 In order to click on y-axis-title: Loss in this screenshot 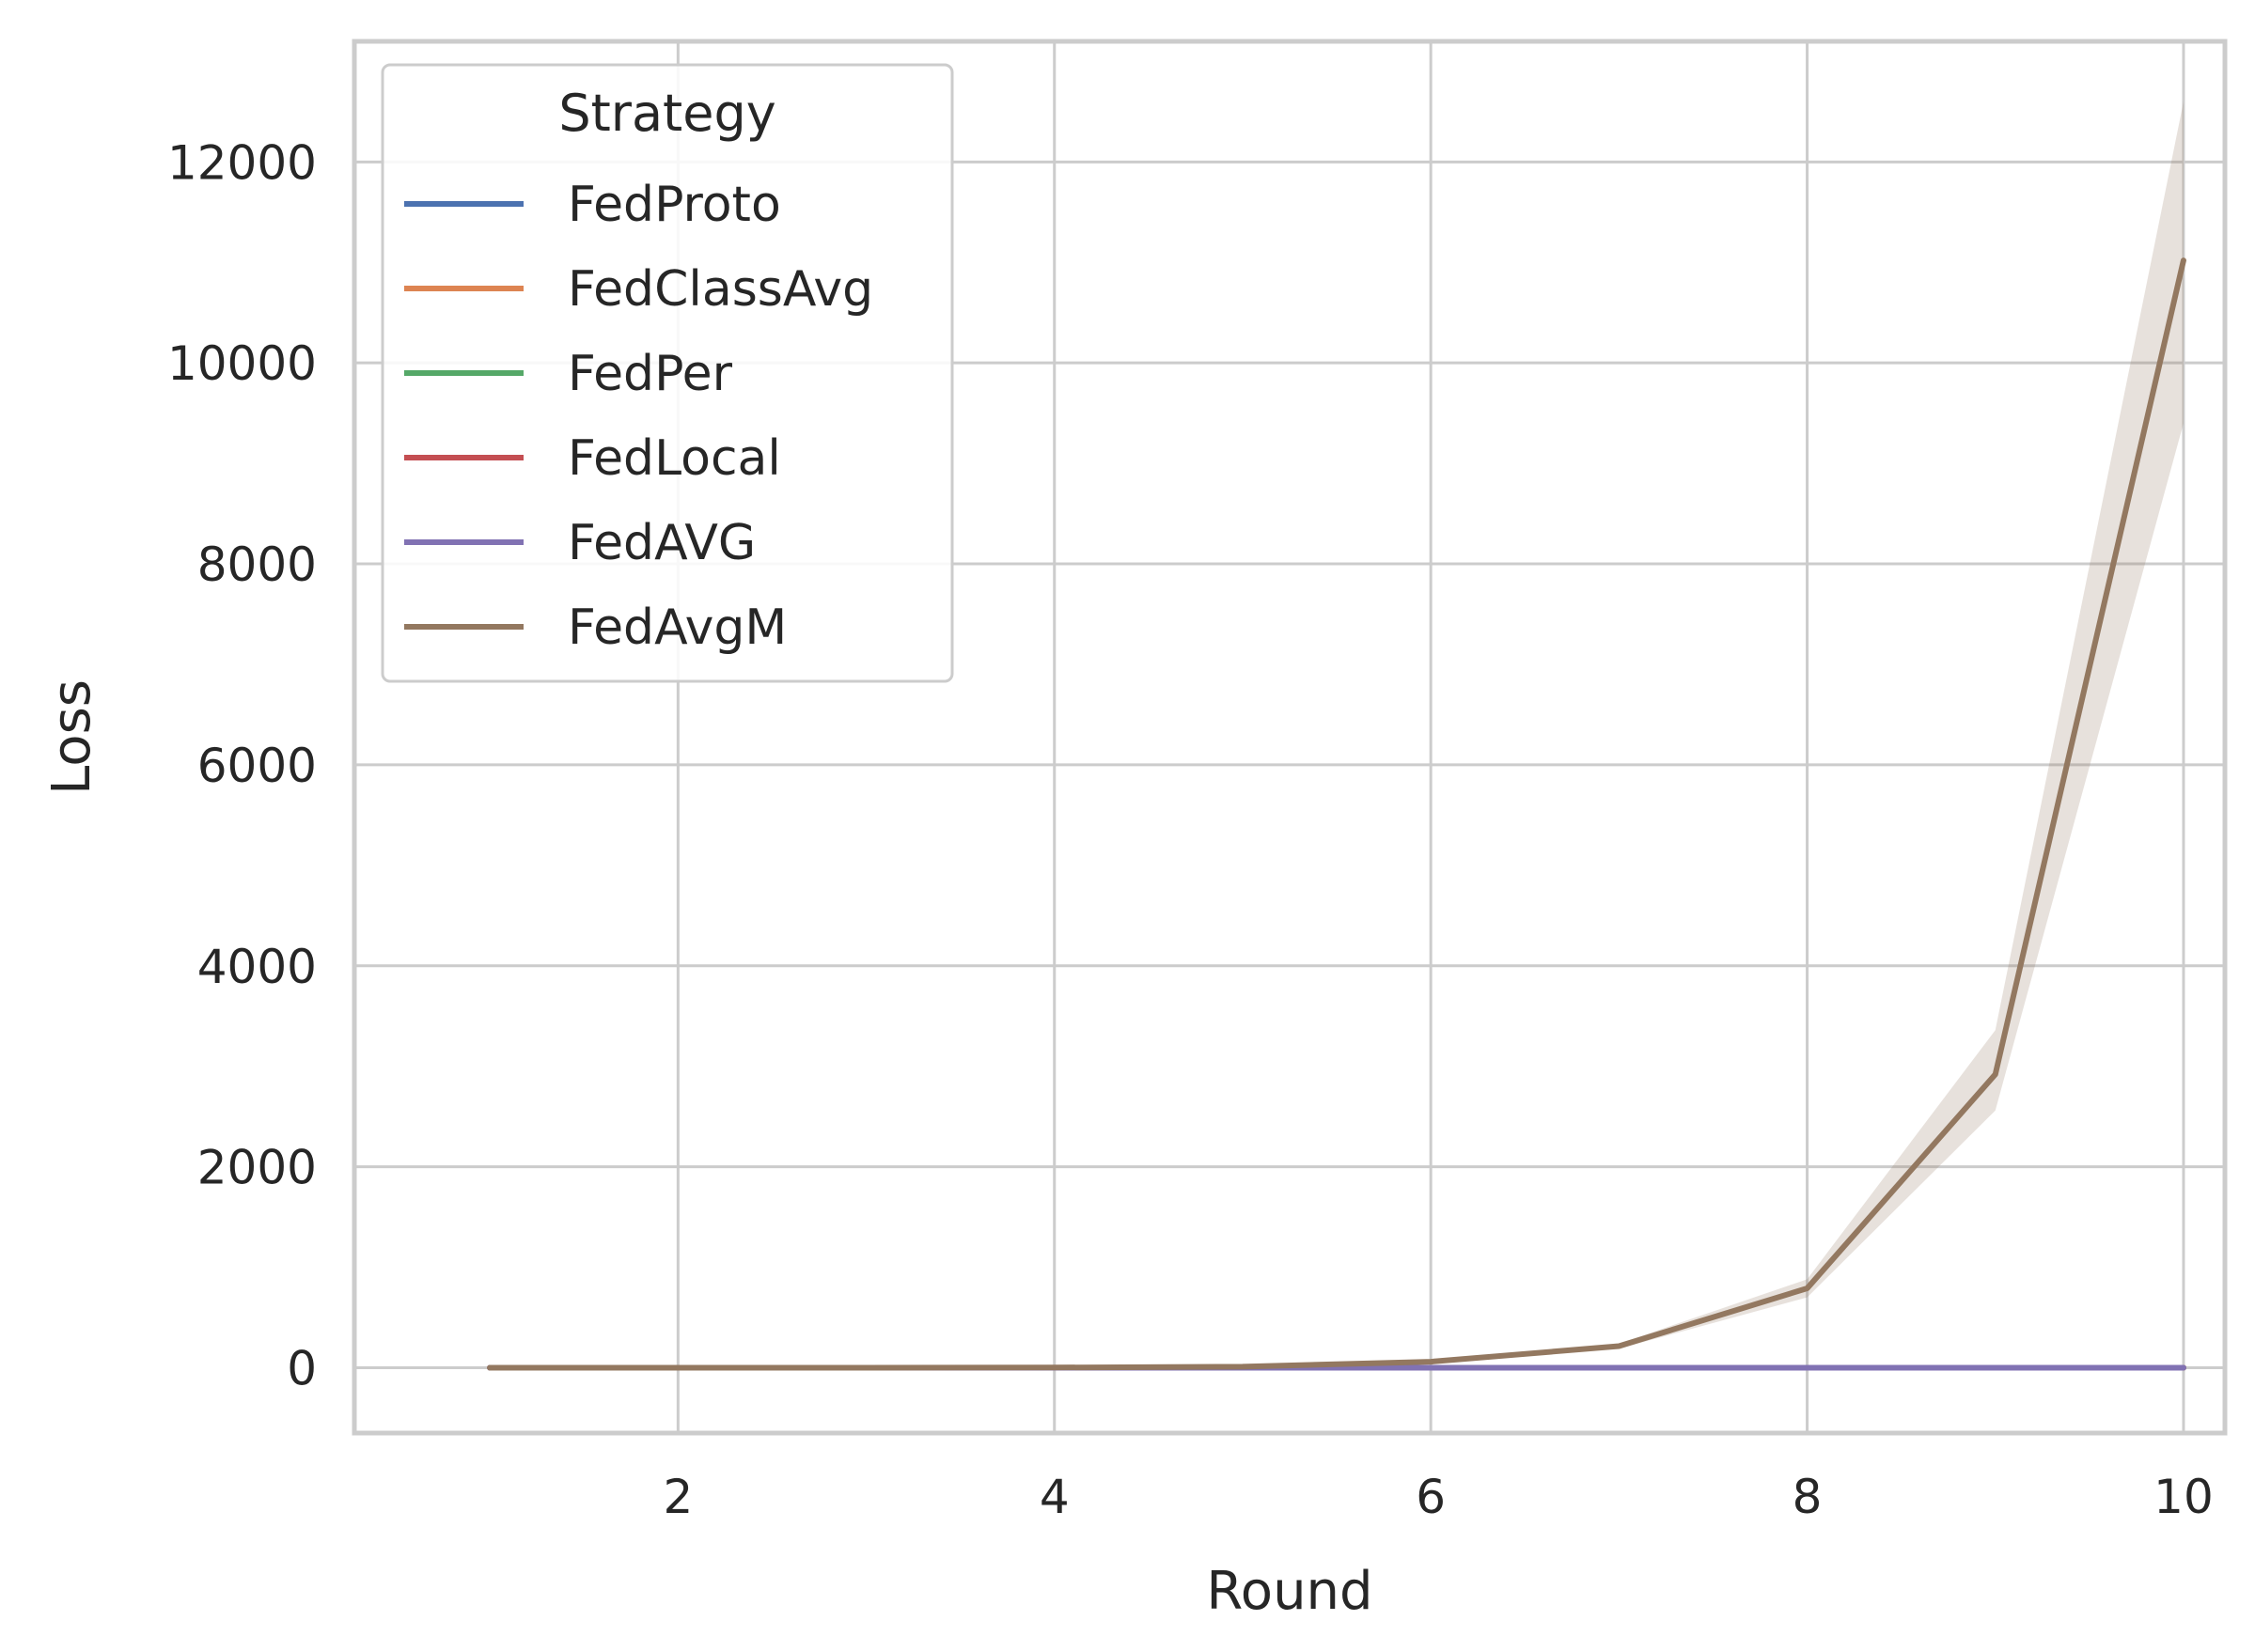, I will do `click(72, 737)`.